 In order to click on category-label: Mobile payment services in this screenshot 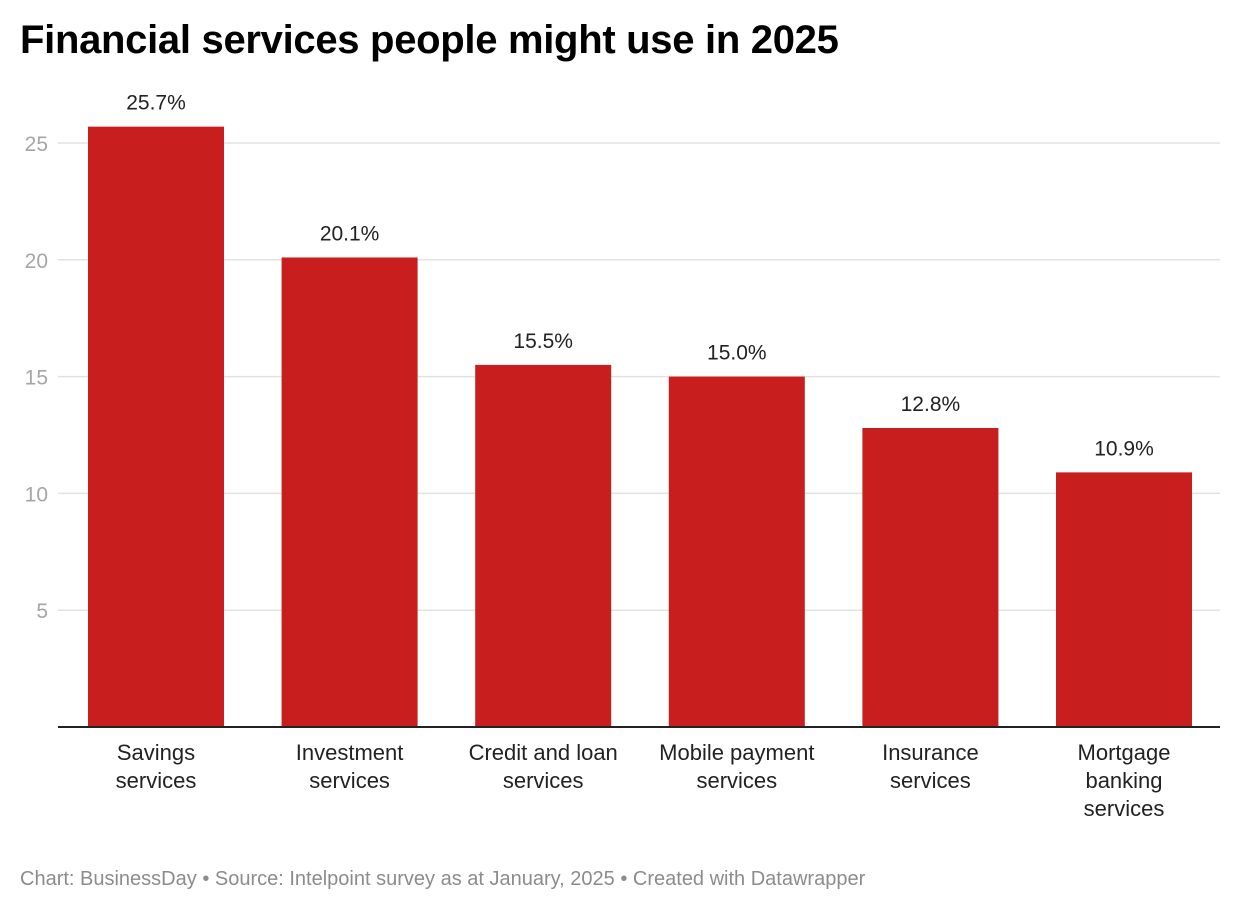, I will do `click(736, 766)`.